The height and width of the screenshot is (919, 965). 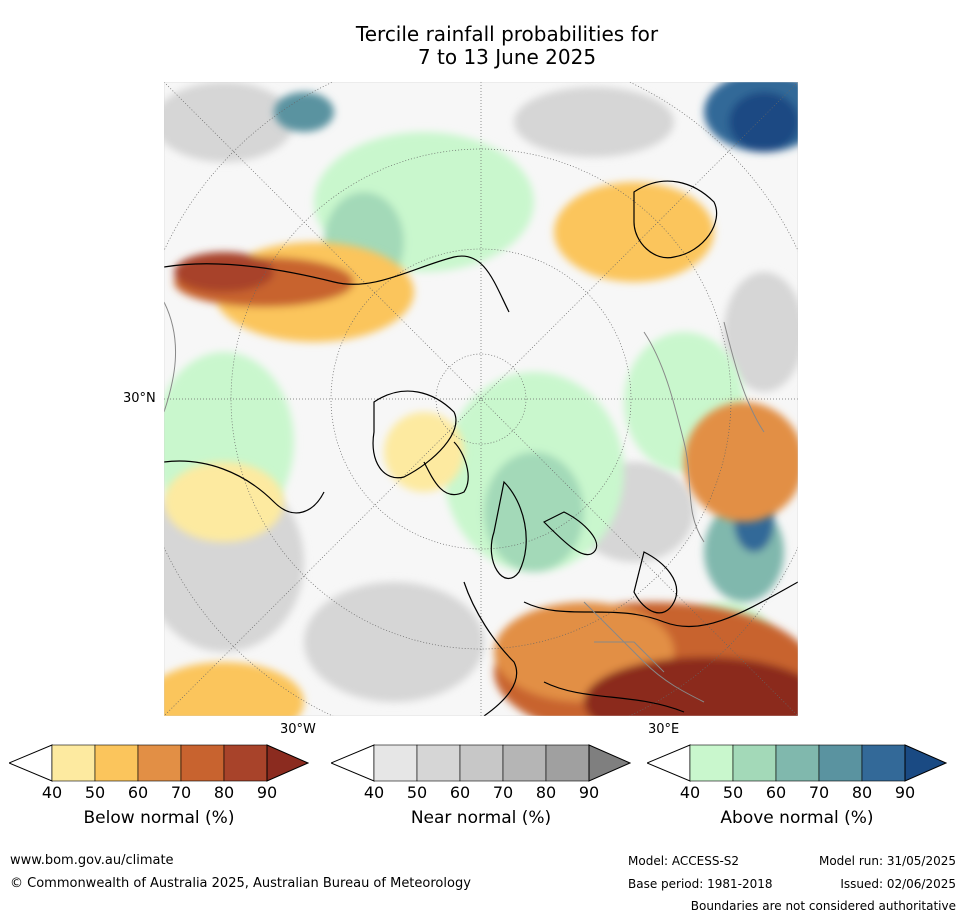 What do you see at coordinates (700, 884) in the screenshot?
I see `footer-base-period: Base period: 1981-2018` at bounding box center [700, 884].